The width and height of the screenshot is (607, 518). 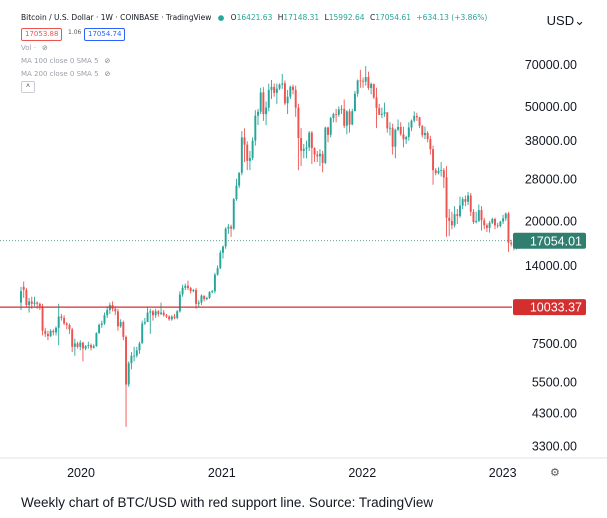 I want to click on indicator-ma100: MA 100 close 0 SMA 5 ⊘, so click(x=65, y=61).